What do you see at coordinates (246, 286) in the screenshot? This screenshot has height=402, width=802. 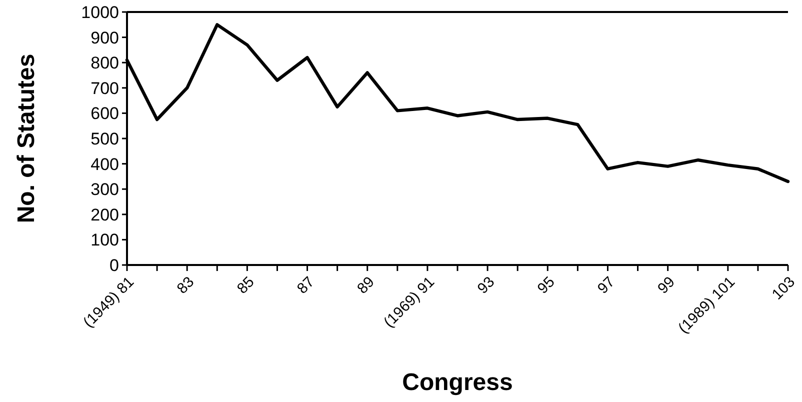 I see `x-tick-label: 85` at bounding box center [246, 286].